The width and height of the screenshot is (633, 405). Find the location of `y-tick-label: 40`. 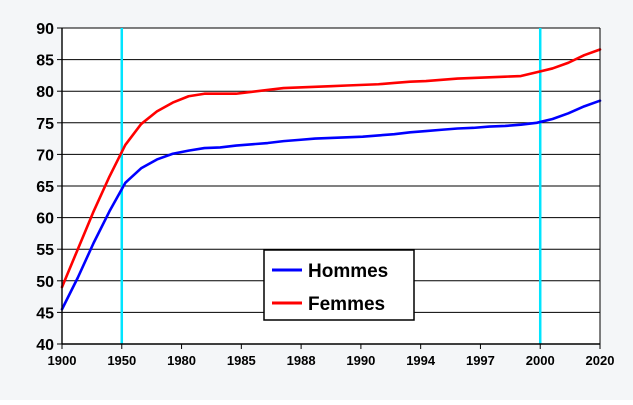

y-tick-label: 40 is located at coordinates (45, 345).